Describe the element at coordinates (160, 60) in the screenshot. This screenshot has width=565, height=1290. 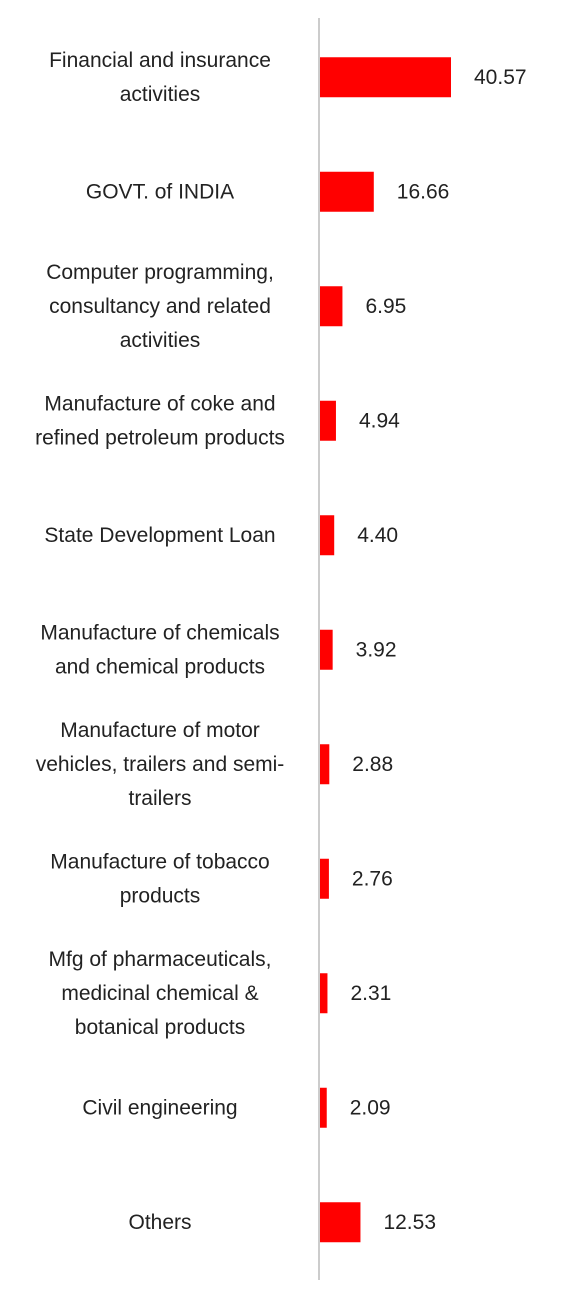
I see `category-label-line: Financial and insurance` at that location.